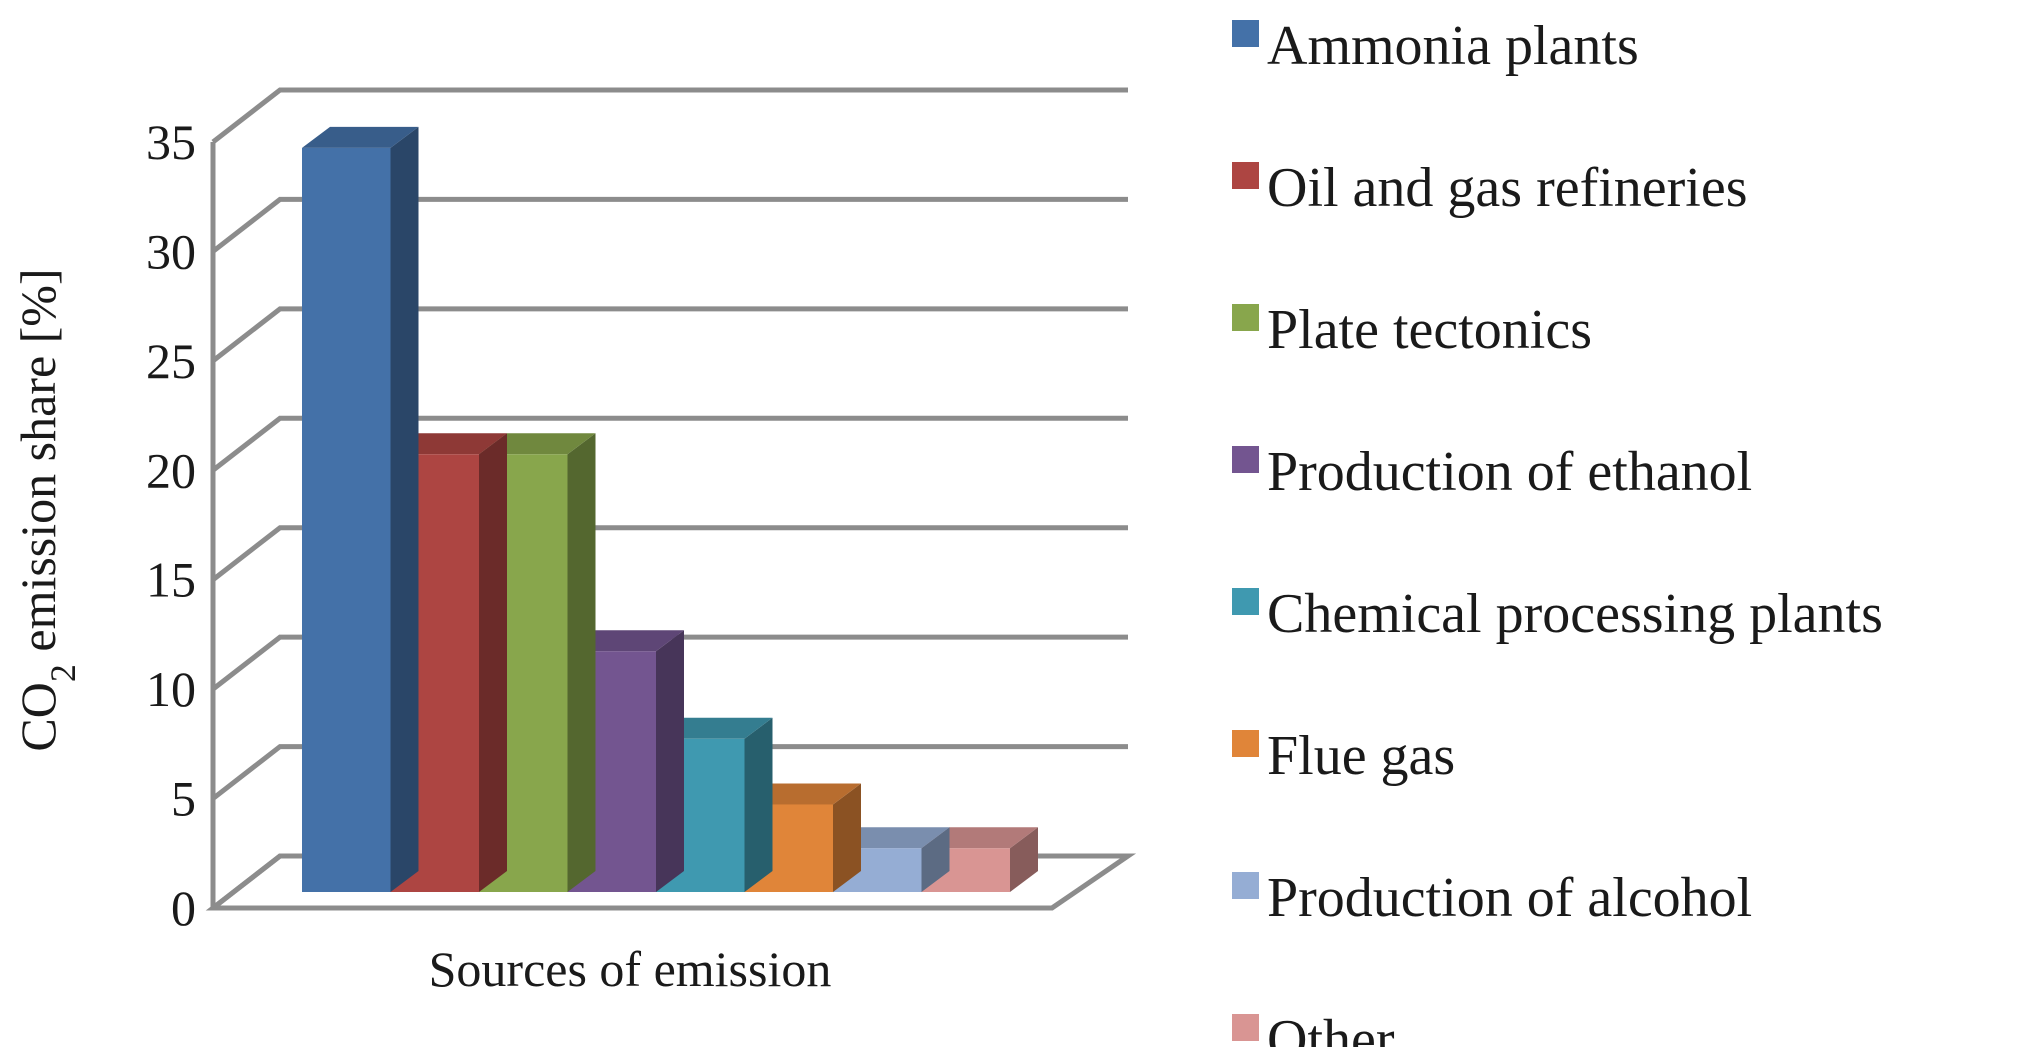 The height and width of the screenshot is (1047, 2022). Describe the element at coordinates (171, 251) in the screenshot. I see `y-tick-label: 30` at that location.